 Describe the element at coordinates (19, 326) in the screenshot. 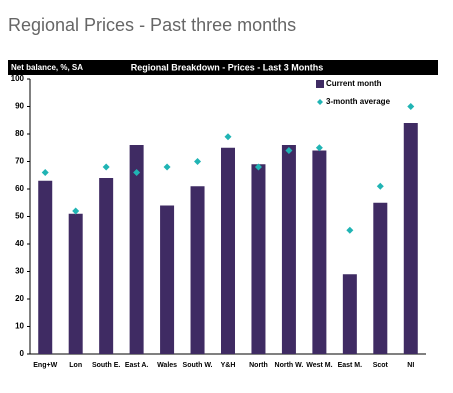

I see `y-tick-label: 10` at that location.